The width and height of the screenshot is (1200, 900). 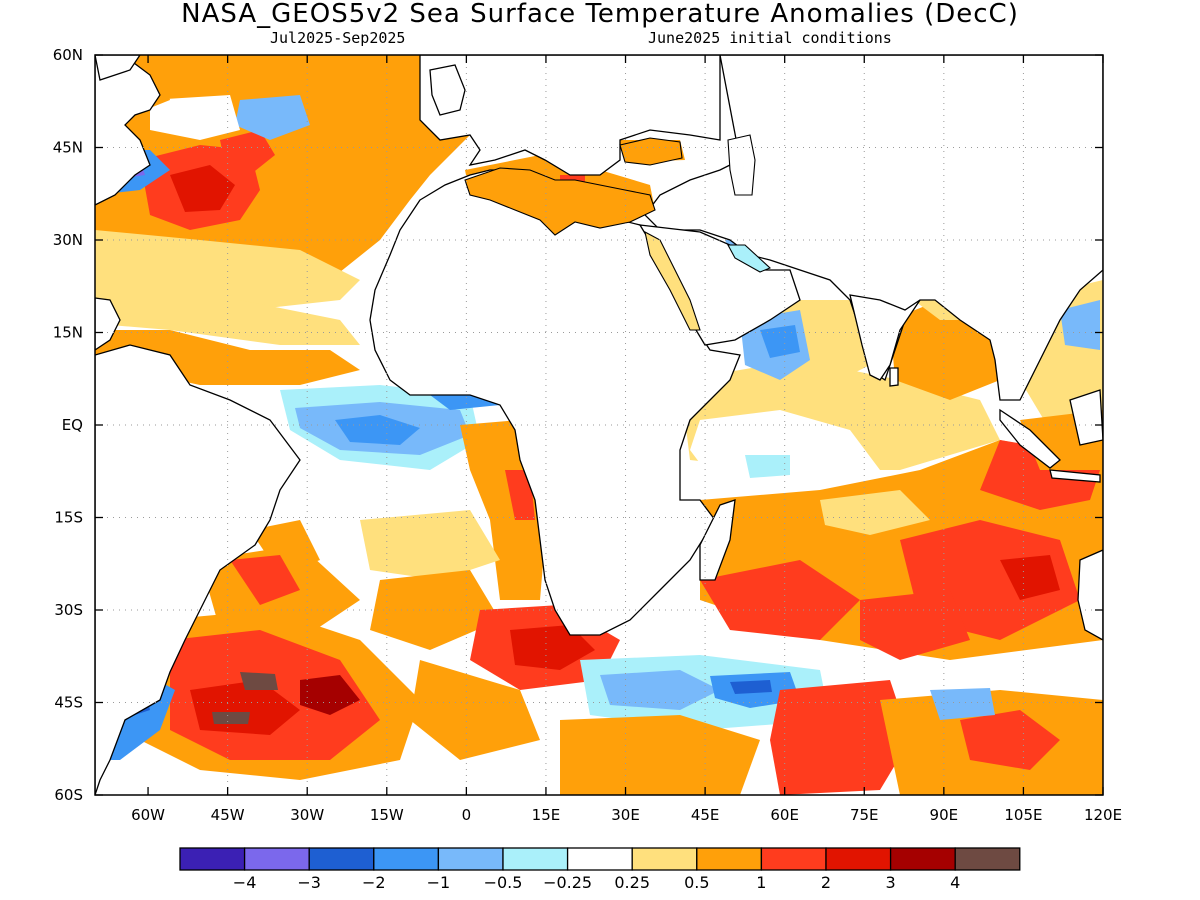 What do you see at coordinates (915, 625) in the screenshot?
I see `anomaly-patch-io-red4` at bounding box center [915, 625].